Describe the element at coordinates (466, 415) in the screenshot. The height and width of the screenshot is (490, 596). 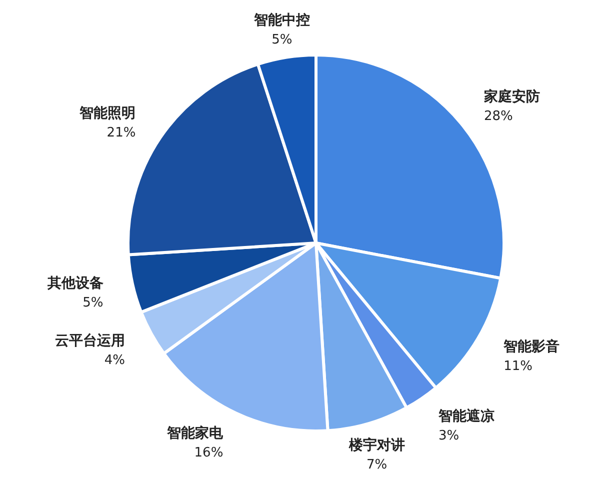
I see `slice-label: 智能遮凉` at that location.